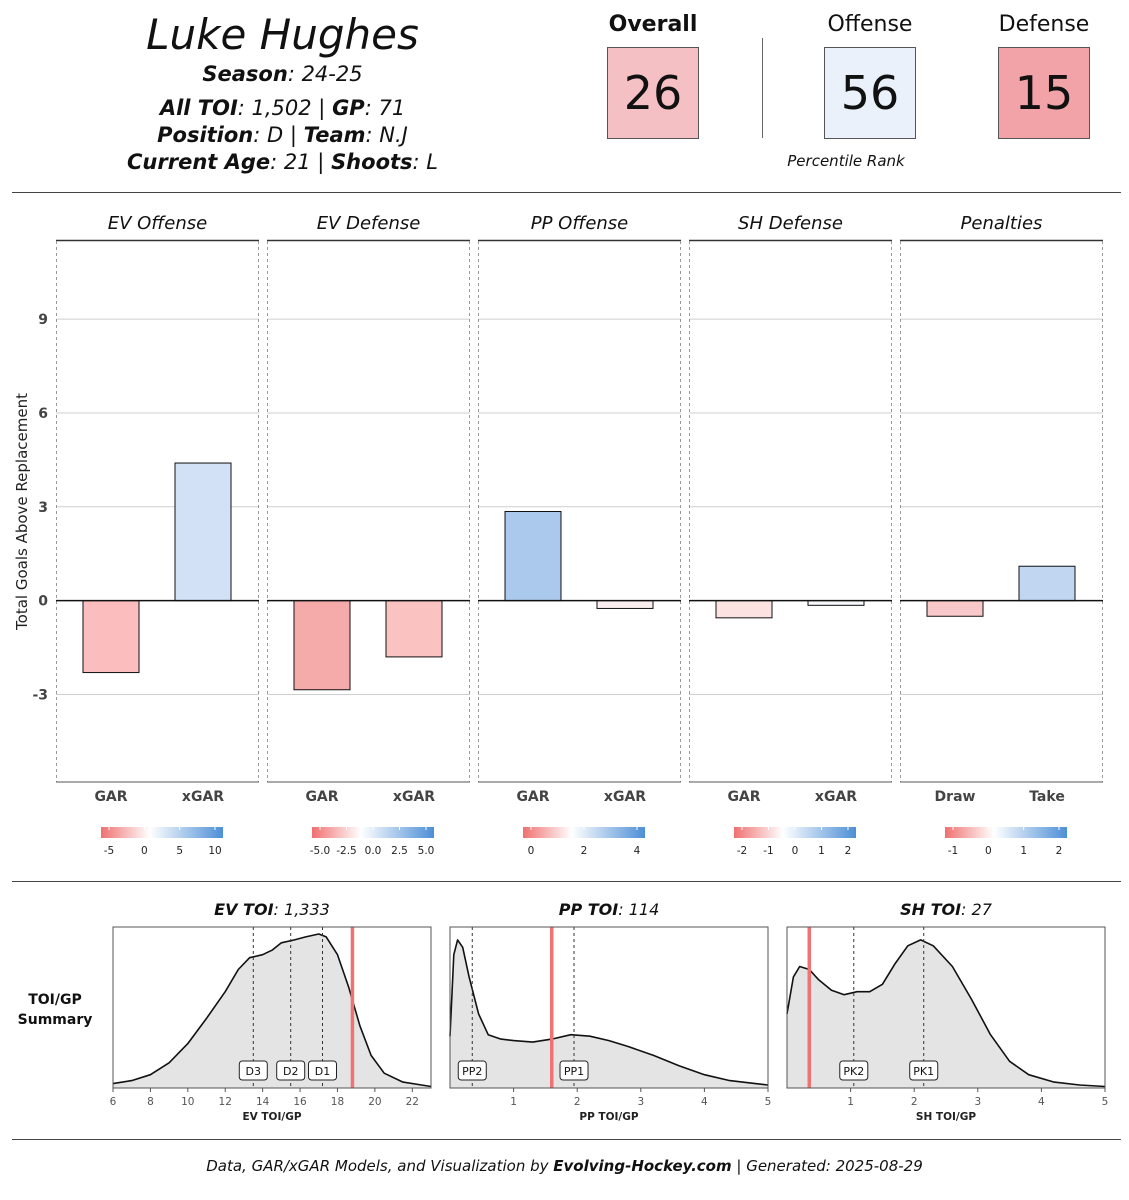 This screenshot has height=1200, width=1129. I want to click on line-marker-label: D3, so click(253, 1070).